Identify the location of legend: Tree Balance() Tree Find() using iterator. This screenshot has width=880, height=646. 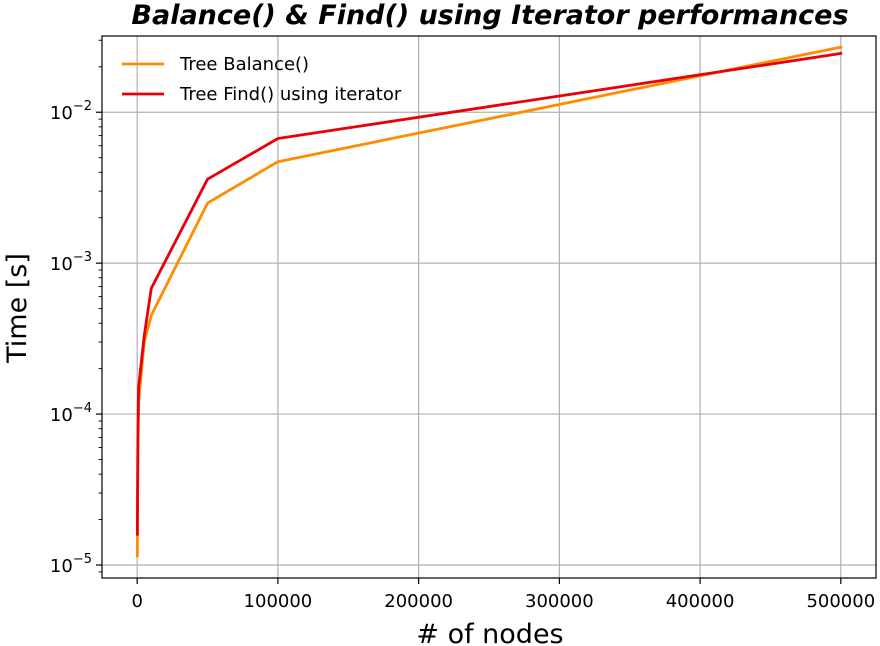
(262, 79).